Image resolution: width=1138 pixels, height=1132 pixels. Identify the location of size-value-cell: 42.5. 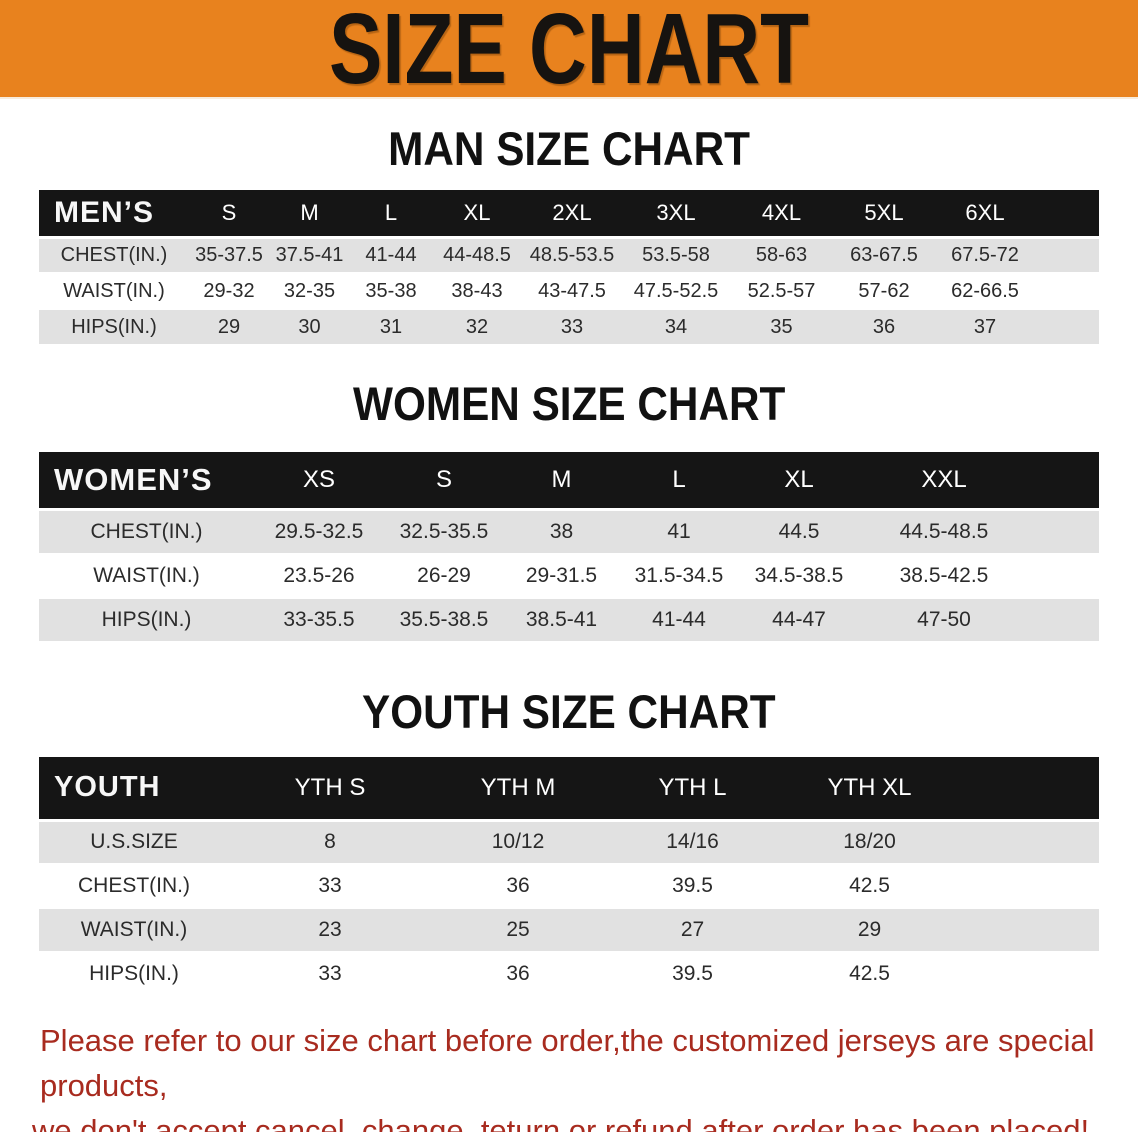
(869, 887).